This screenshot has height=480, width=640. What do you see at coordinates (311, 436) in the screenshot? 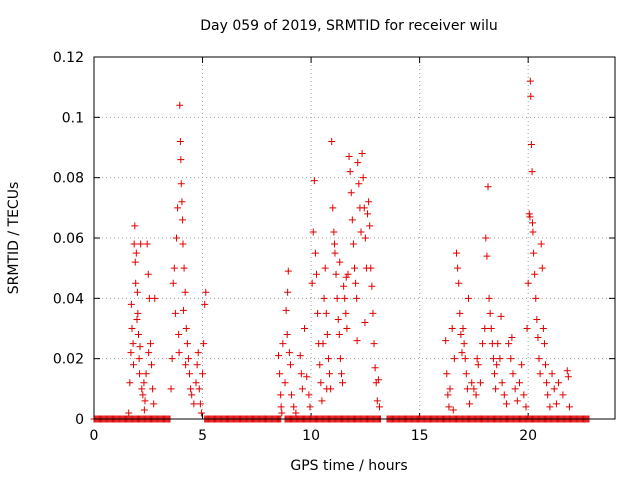
I see `x-tick-label: 10` at bounding box center [311, 436].